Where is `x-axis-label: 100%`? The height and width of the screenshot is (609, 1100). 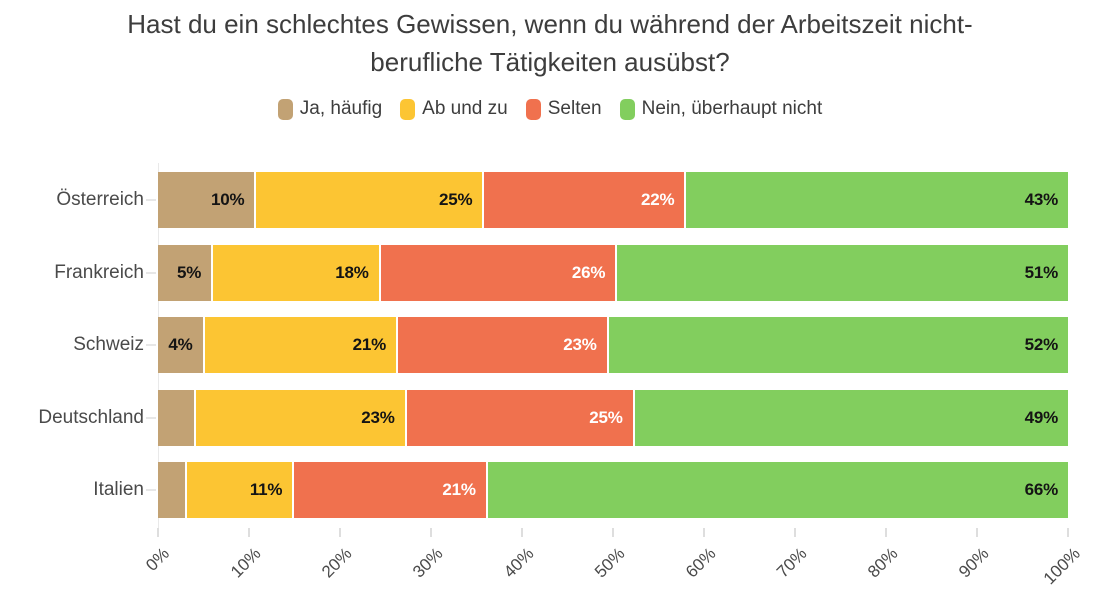
x-axis-label: 100% is located at coordinates (1061, 566).